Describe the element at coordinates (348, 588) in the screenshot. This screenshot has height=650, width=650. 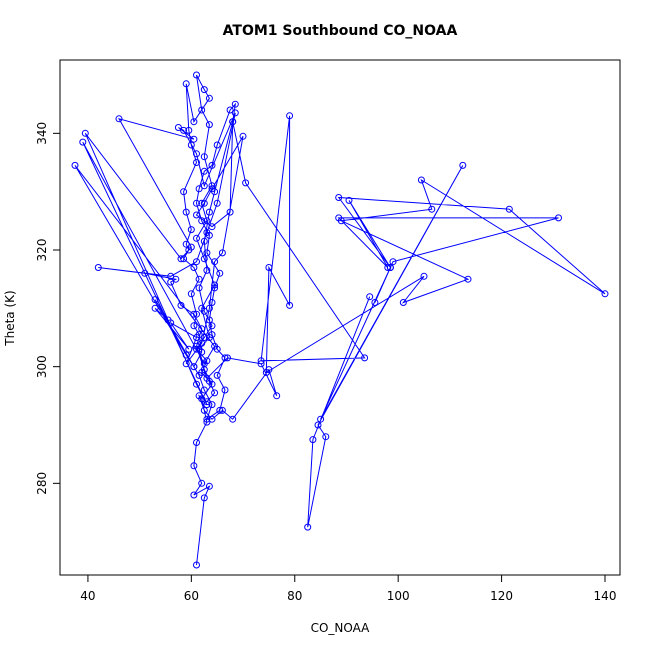
I see `x-axis: 40 60 80 100 120 140` at that location.